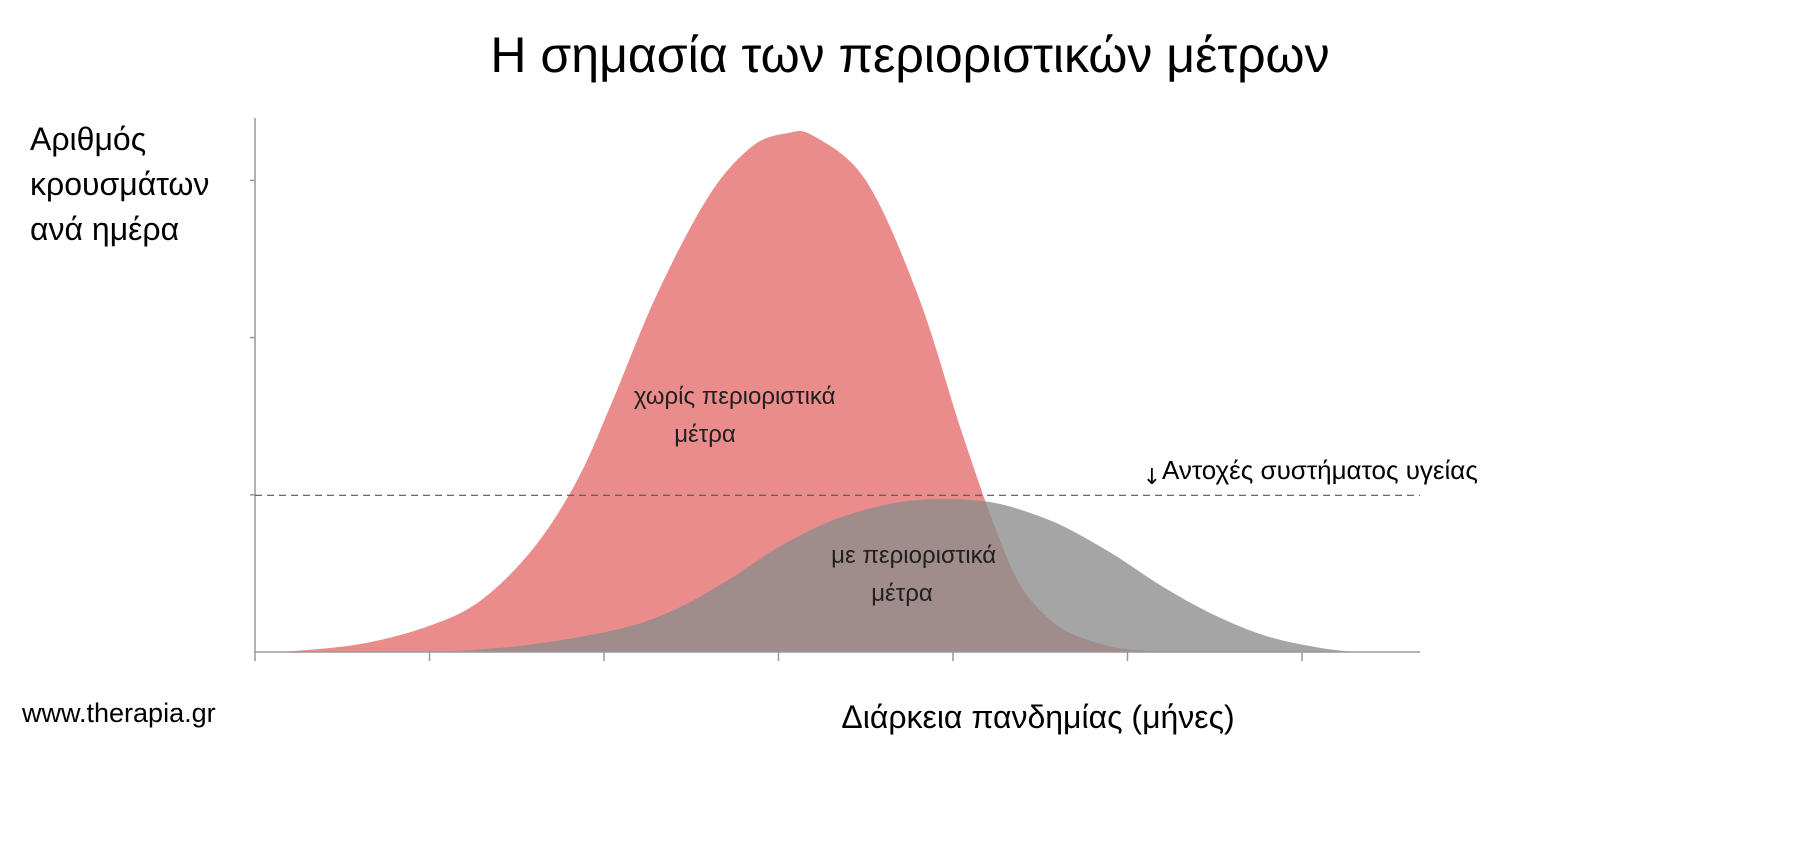 The width and height of the screenshot is (1820, 863). What do you see at coordinates (119, 184) in the screenshot?
I see `y-axis-label-line: κρουσμάτων` at bounding box center [119, 184].